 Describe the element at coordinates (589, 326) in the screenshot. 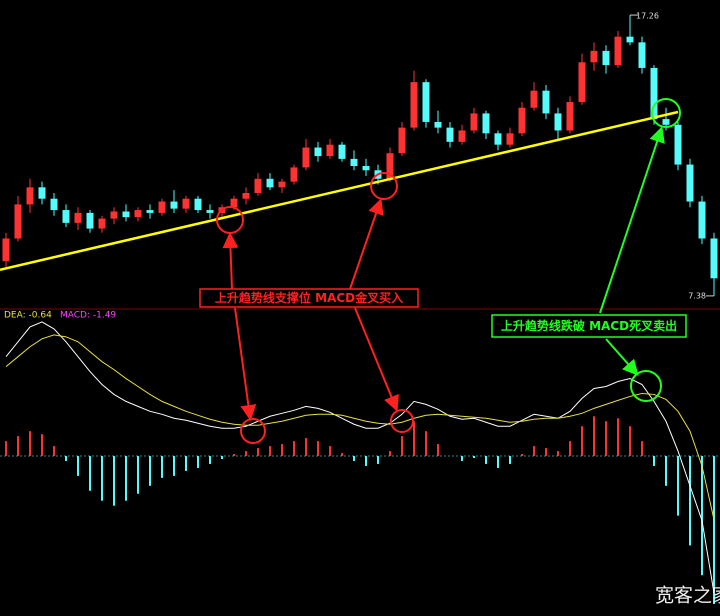

I see `annotation-box` at that location.